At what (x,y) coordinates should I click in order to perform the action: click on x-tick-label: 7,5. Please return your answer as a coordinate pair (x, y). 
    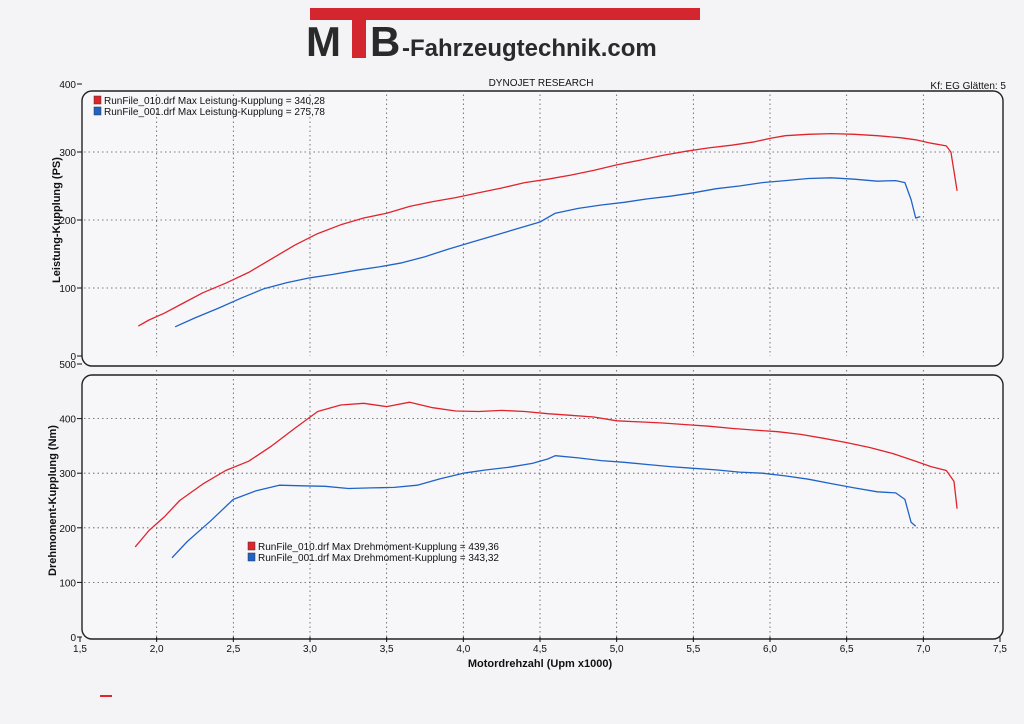
    Looking at the image, I should click on (1000, 649).